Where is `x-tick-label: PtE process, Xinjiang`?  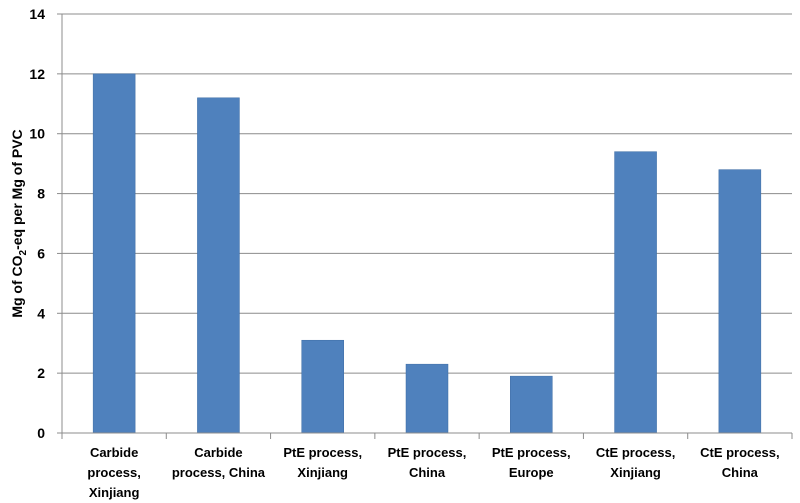 x-tick-label: PtE process, Xinjiang is located at coordinates (322, 462).